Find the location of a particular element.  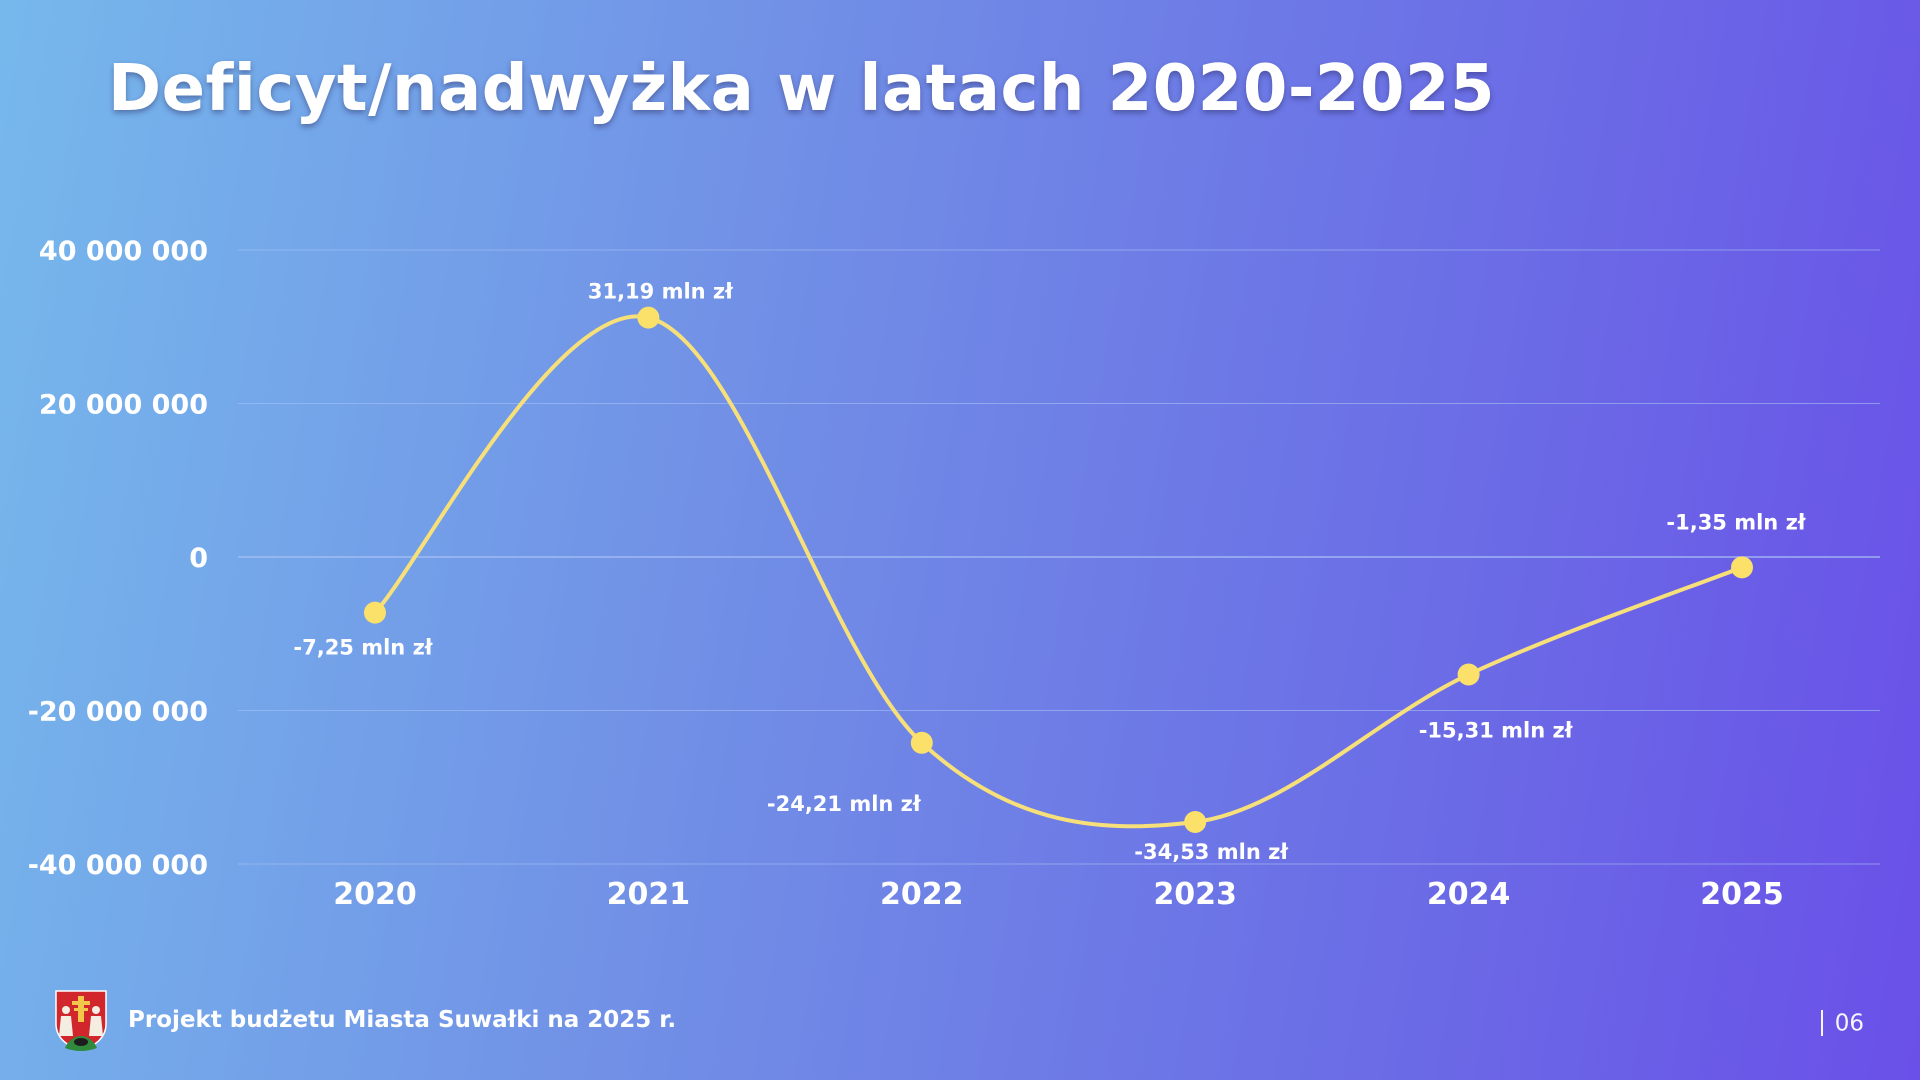

y-tick-label: 0 is located at coordinates (198, 558).